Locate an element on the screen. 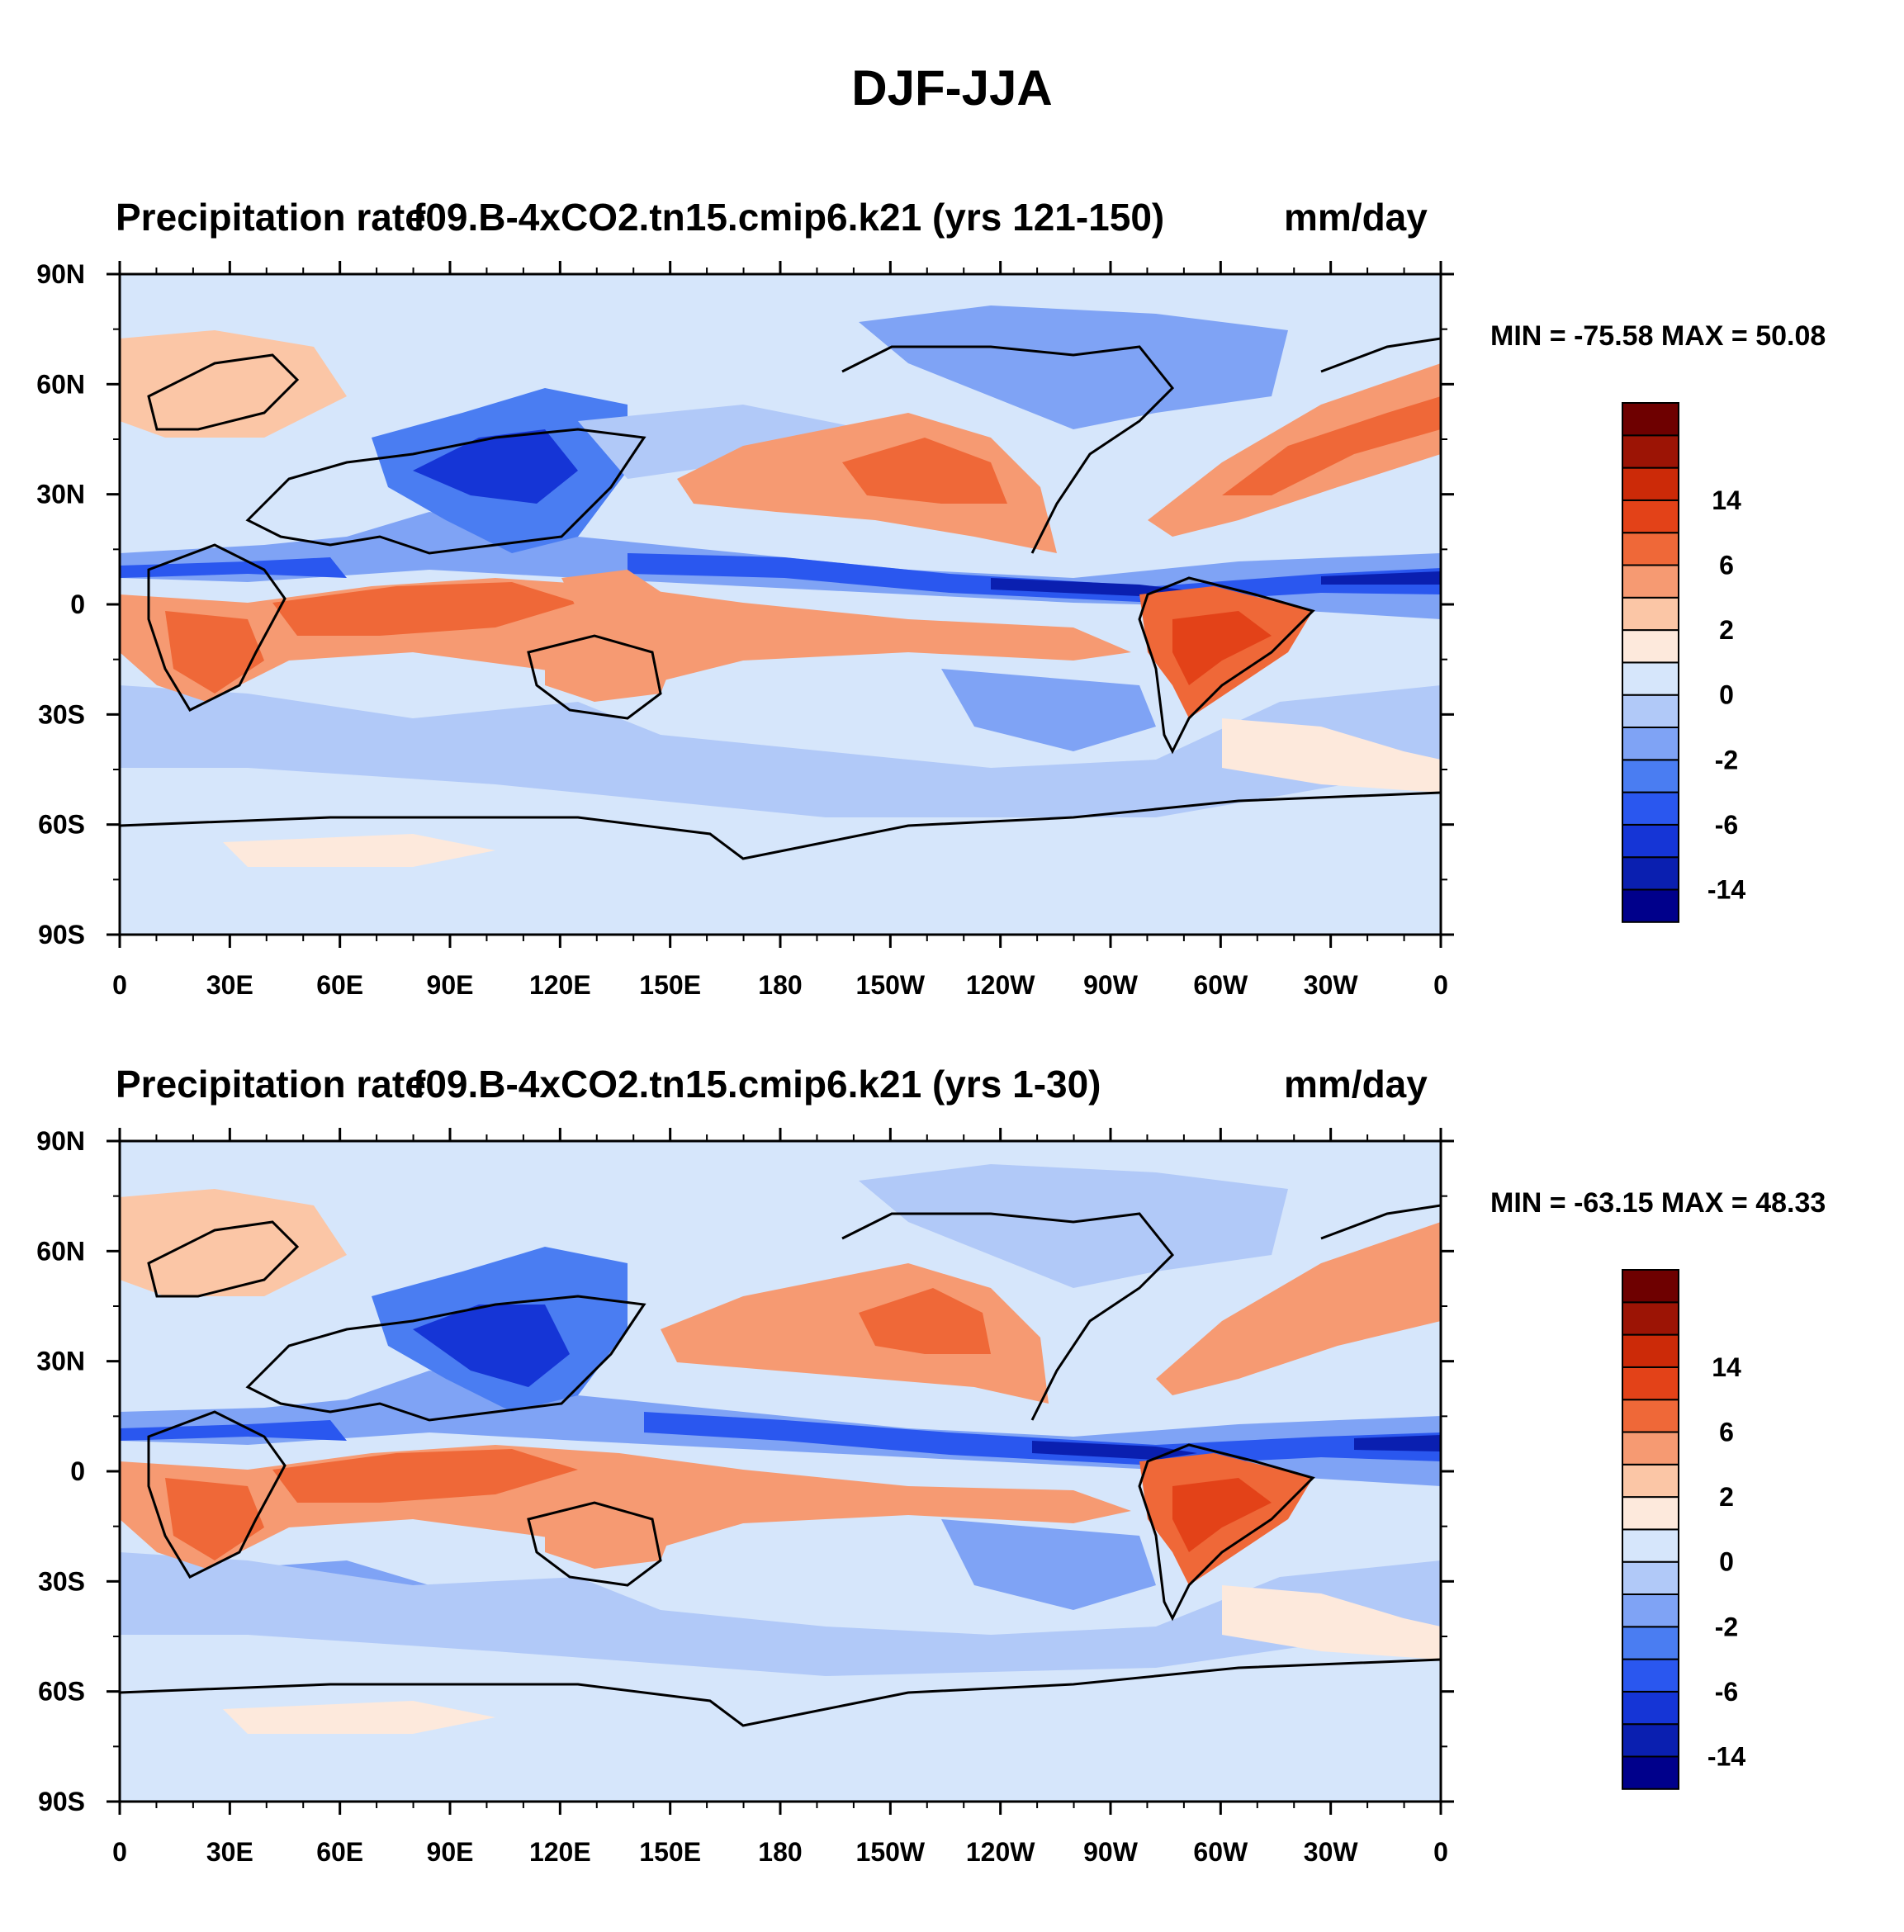  lon-label: 60E is located at coordinates (339, 985).